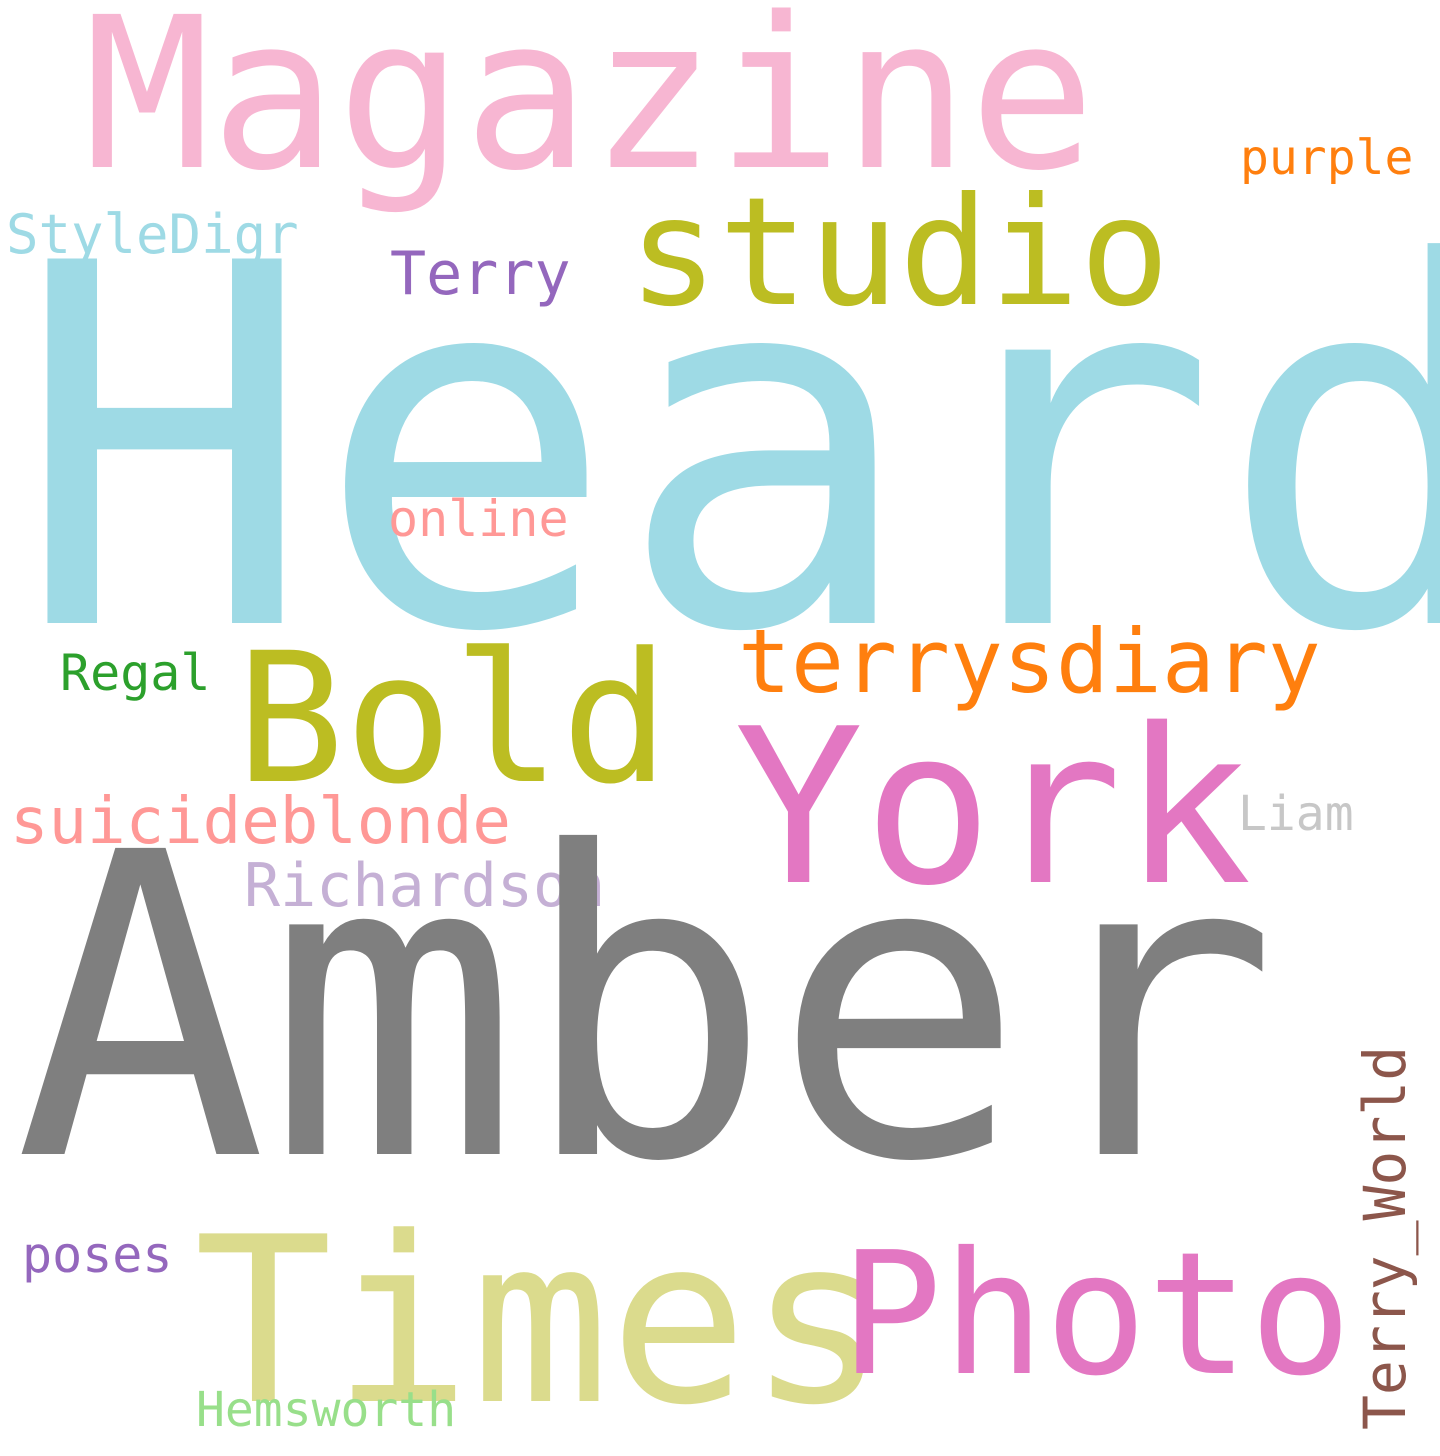 The height and width of the screenshot is (1456, 1440). What do you see at coordinates (260, 822) in the screenshot?
I see `word-suicideblonde: suicideblonde` at bounding box center [260, 822].